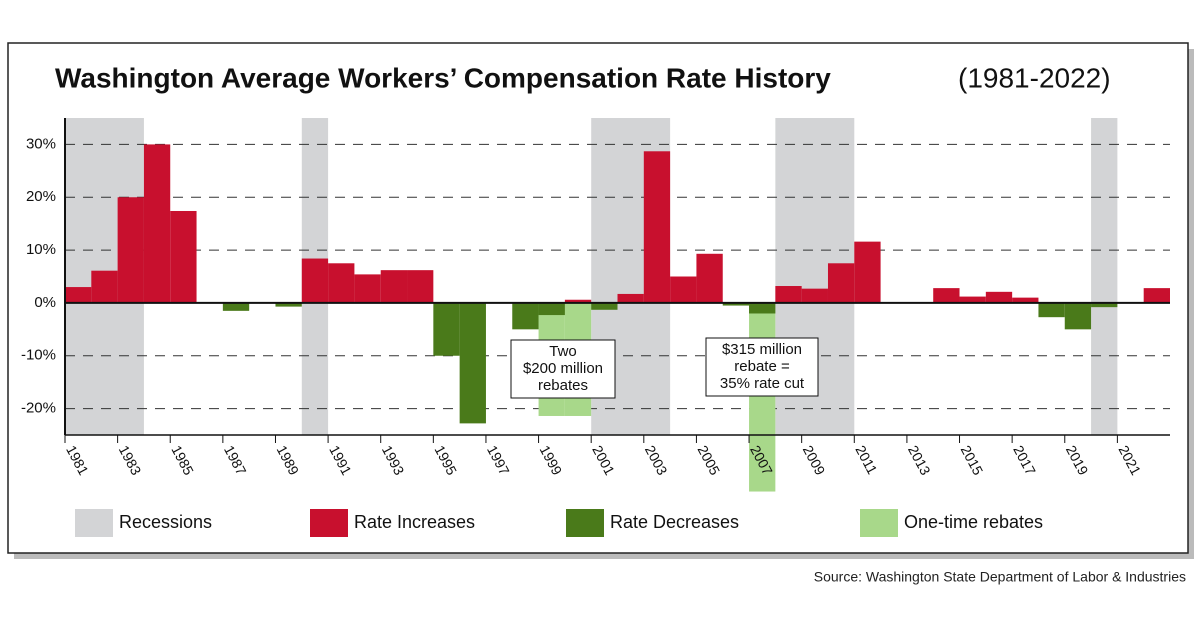 This screenshot has width=1200, height=635. I want to click on recession-band, so click(1104, 276).